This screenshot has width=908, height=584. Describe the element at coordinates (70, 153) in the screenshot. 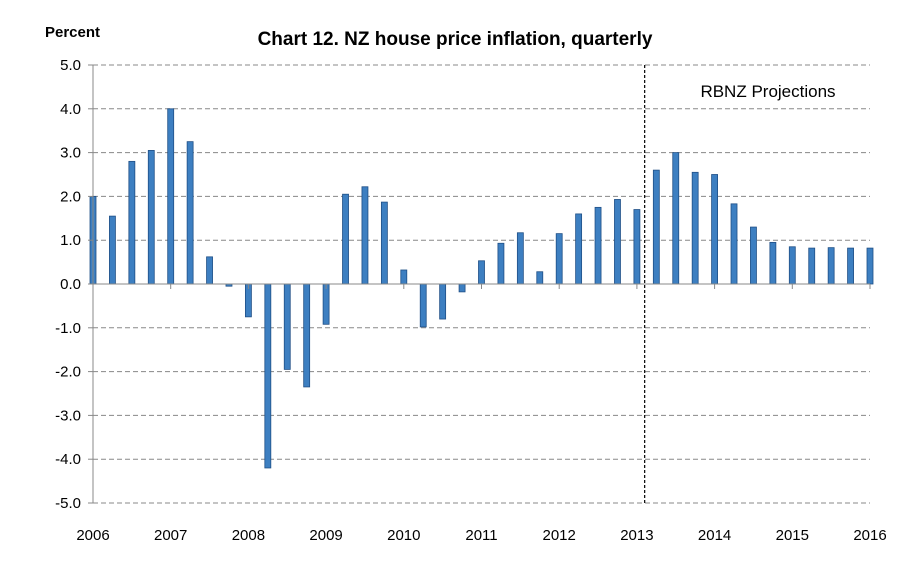

I see `y-tick-label: 3.0` at that location.